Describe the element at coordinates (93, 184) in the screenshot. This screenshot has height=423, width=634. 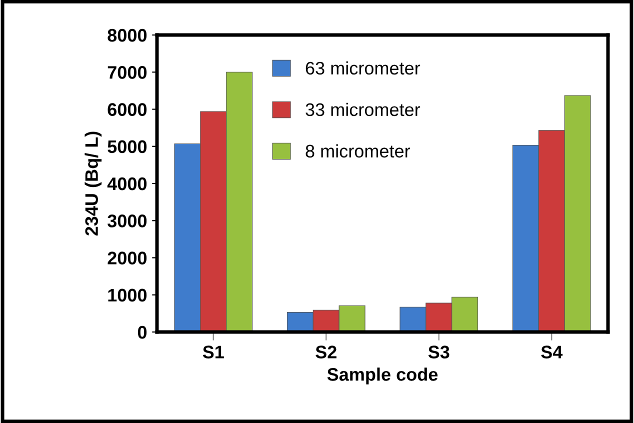
I see `y-axis-title: 234U (Bq/ L)` at that location.